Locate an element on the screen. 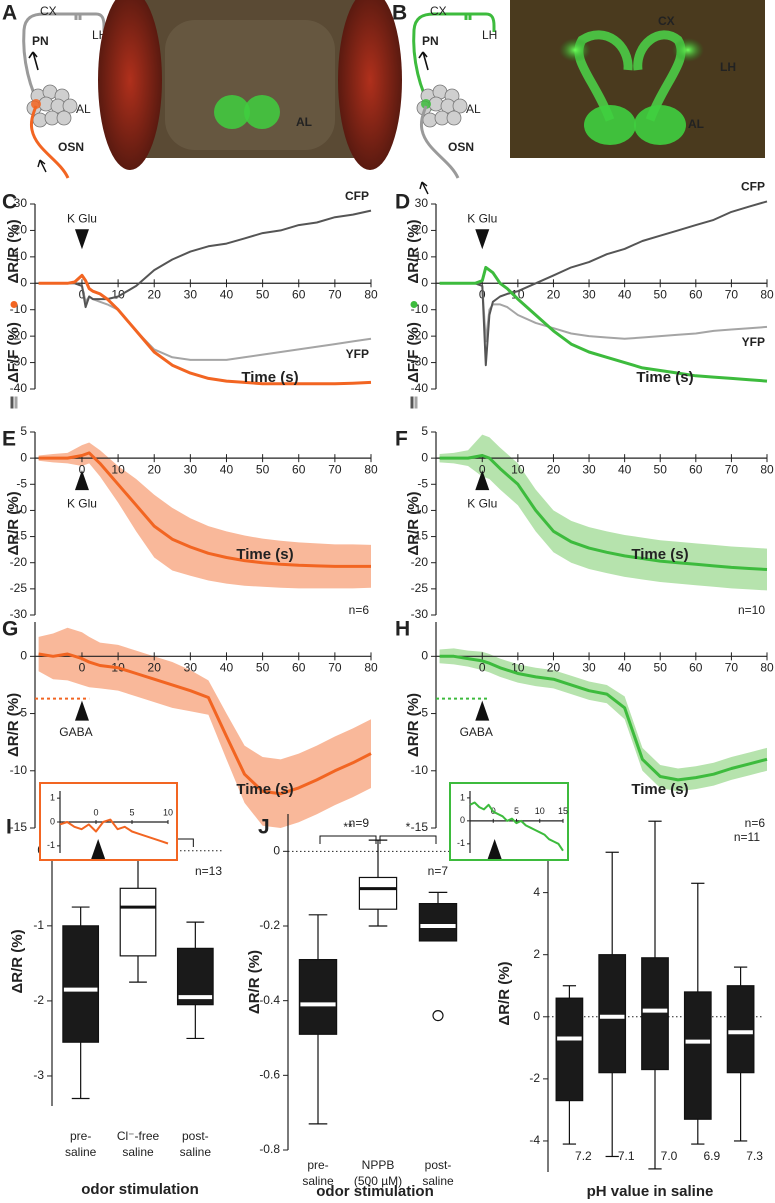 The image size is (775, 1203). category-label: 6.9 is located at coordinates (711, 1156).